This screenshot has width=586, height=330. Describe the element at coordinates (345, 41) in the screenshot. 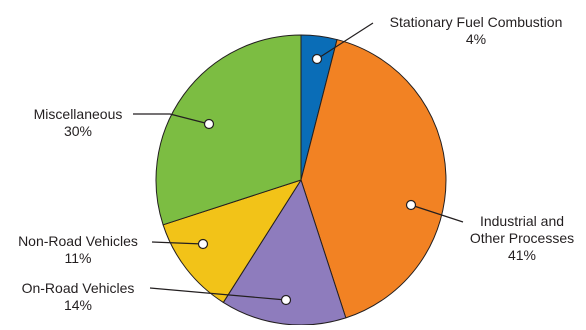

I see `leader-line-stationary-fuel-combustion` at that location.